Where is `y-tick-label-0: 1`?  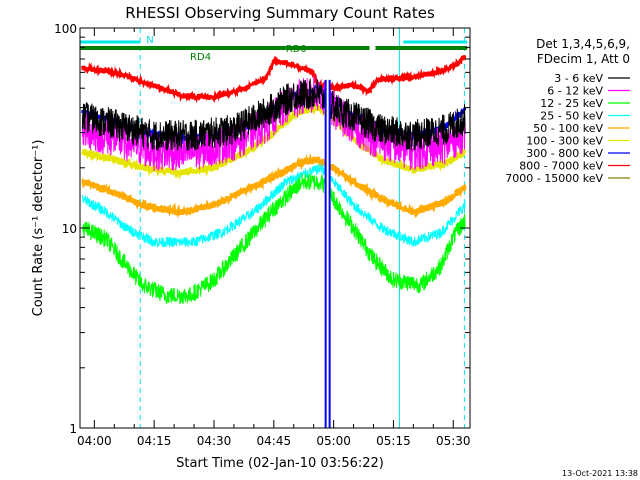 y-tick-label-0: 1 is located at coordinates (73, 429).